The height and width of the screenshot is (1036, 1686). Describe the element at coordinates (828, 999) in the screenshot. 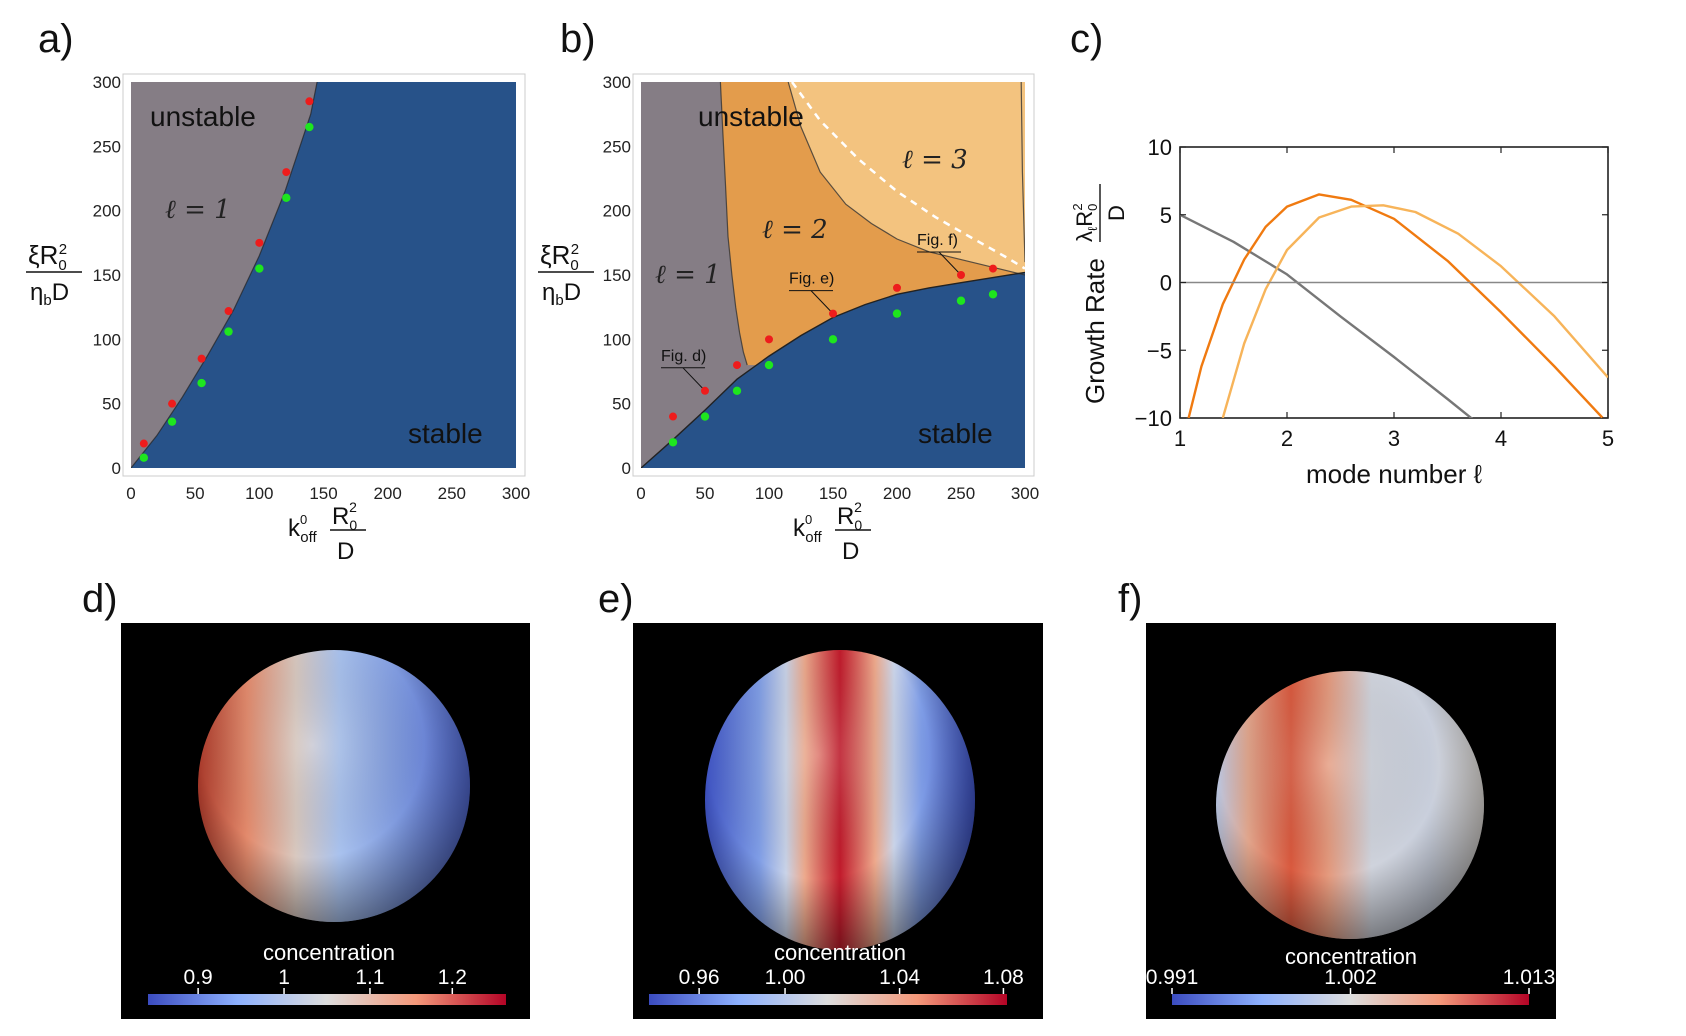

I see `colorbar-e` at that location.